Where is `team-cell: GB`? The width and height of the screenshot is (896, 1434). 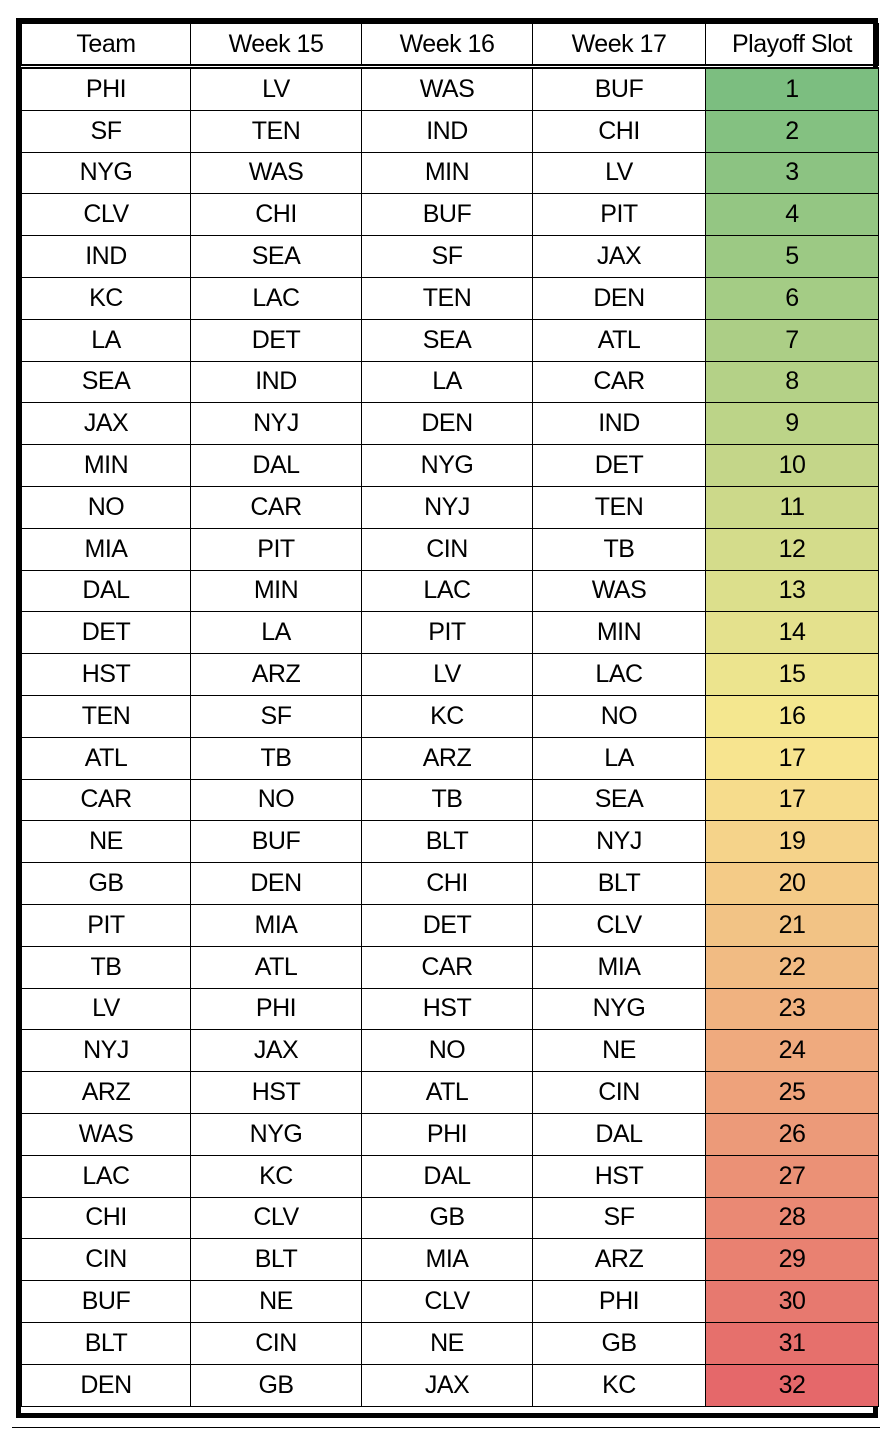
team-cell: GB is located at coordinates (619, 1343).